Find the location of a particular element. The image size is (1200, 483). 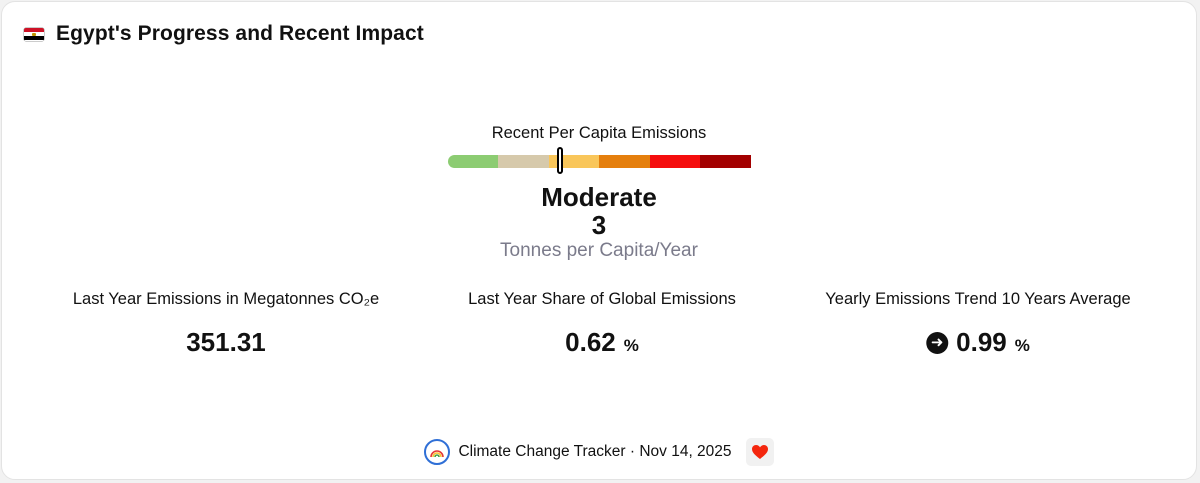

gauge-label: Recent Per Capita Emissions is located at coordinates (599, 133).